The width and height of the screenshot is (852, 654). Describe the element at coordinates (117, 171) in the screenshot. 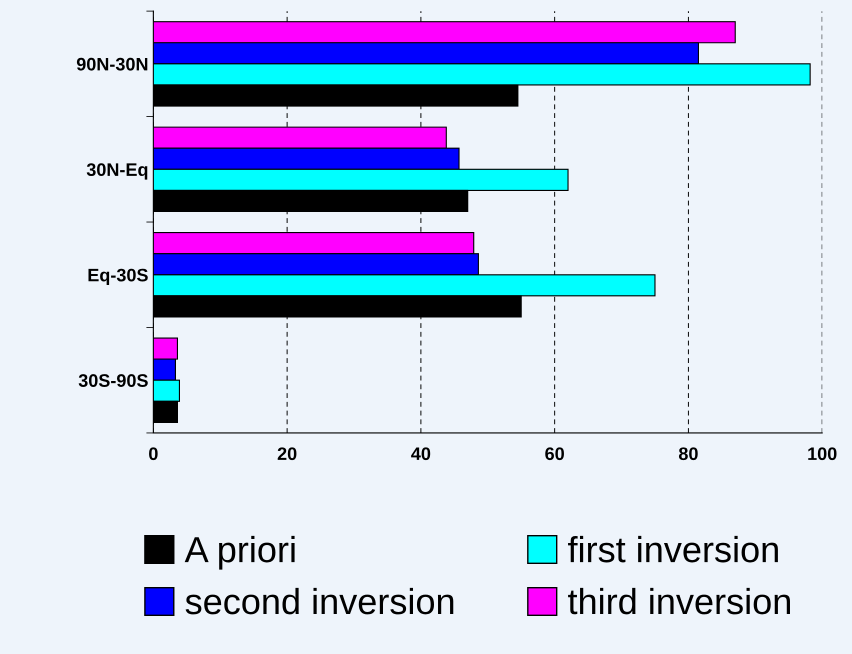

I see `y-tick-label: 30N-Eq` at that location.